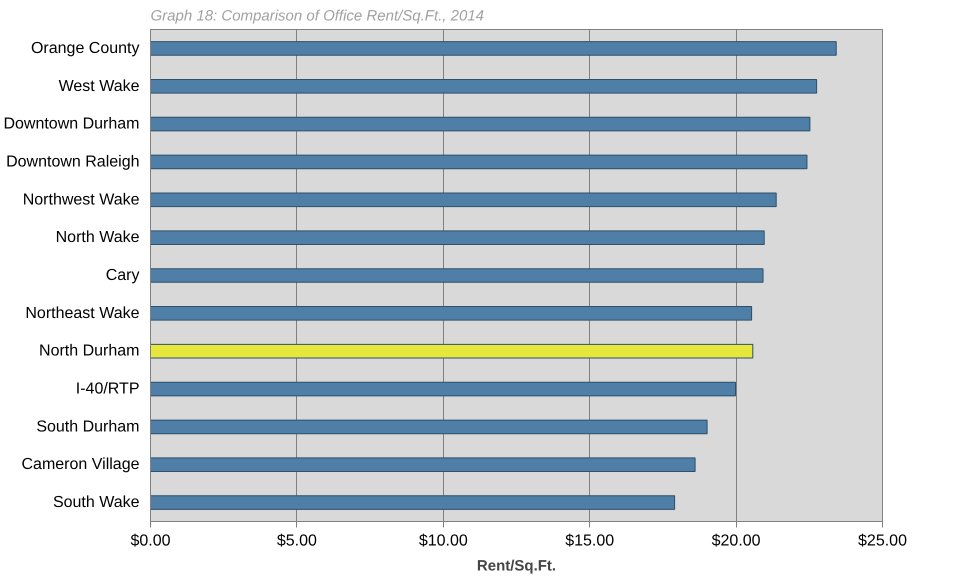  What do you see at coordinates (589, 541) in the screenshot?
I see `x-tick-label: $15.00` at bounding box center [589, 541].